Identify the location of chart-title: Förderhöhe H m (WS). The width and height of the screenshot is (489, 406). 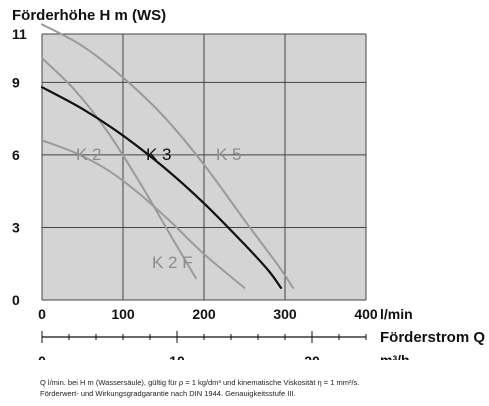
(89, 15).